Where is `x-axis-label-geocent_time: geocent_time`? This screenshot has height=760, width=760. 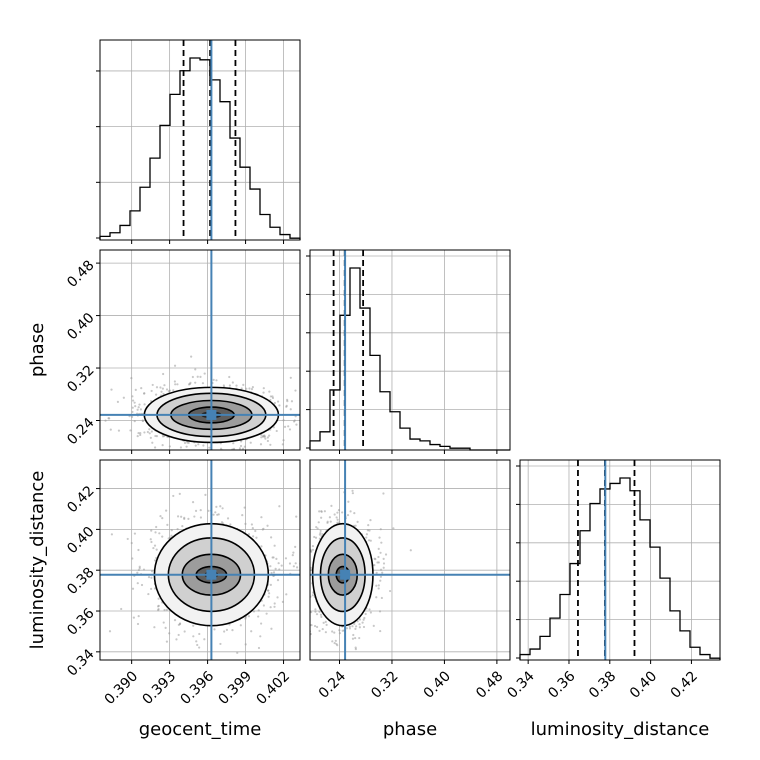 x-axis-label-geocent_time: geocent_time is located at coordinates (200, 729).